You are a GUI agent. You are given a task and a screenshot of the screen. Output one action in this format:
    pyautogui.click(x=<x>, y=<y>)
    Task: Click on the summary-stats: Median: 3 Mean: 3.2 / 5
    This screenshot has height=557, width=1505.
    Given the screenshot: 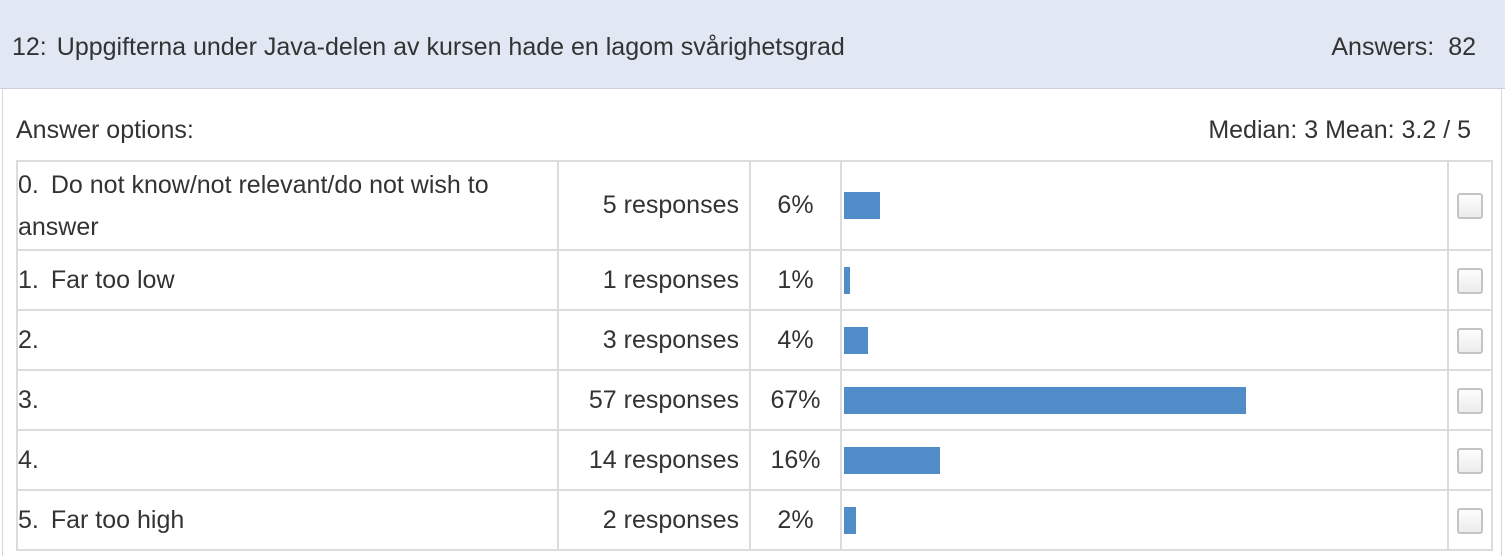 What is the action you would take?
    pyautogui.click(x=1339, y=130)
    